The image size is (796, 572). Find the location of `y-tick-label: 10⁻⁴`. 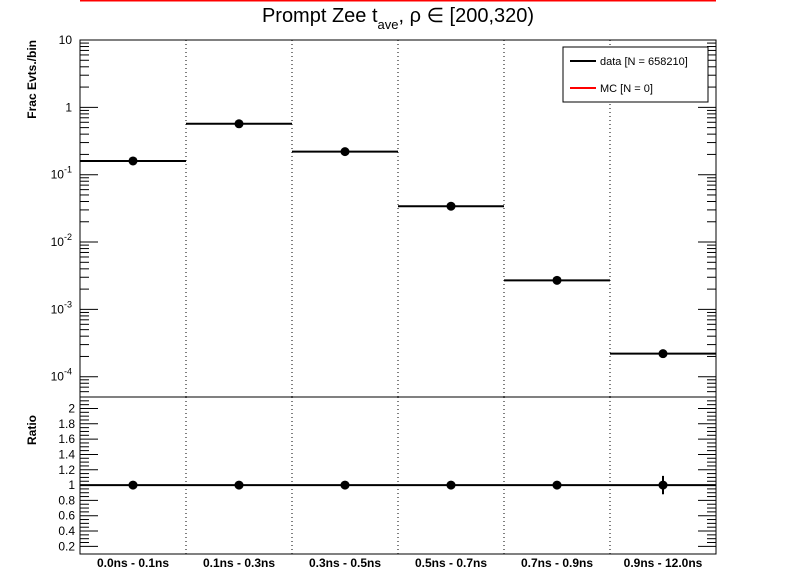

y-tick-label: 10⁻⁴ is located at coordinates (61, 375).